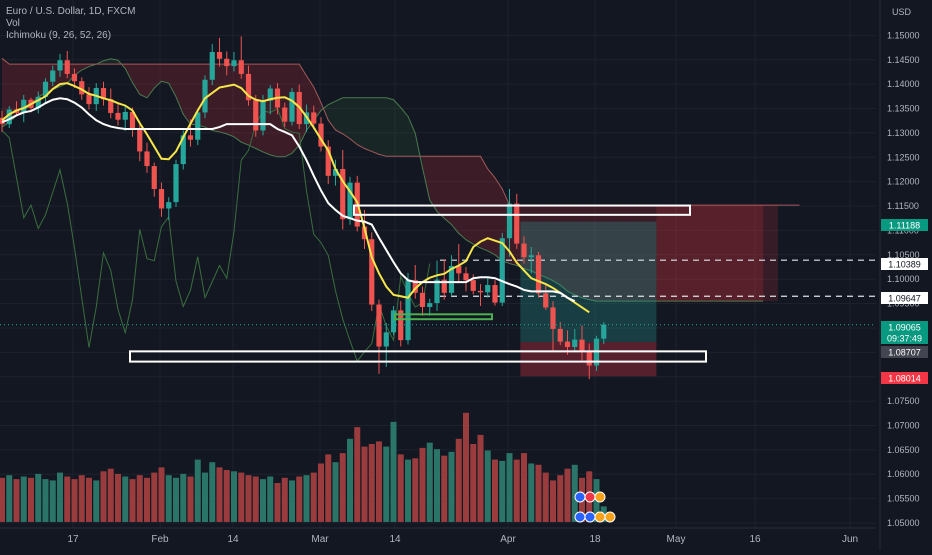  Describe the element at coordinates (903, 84) in the screenshot. I see `price-tick-label: 1.14000` at that location.